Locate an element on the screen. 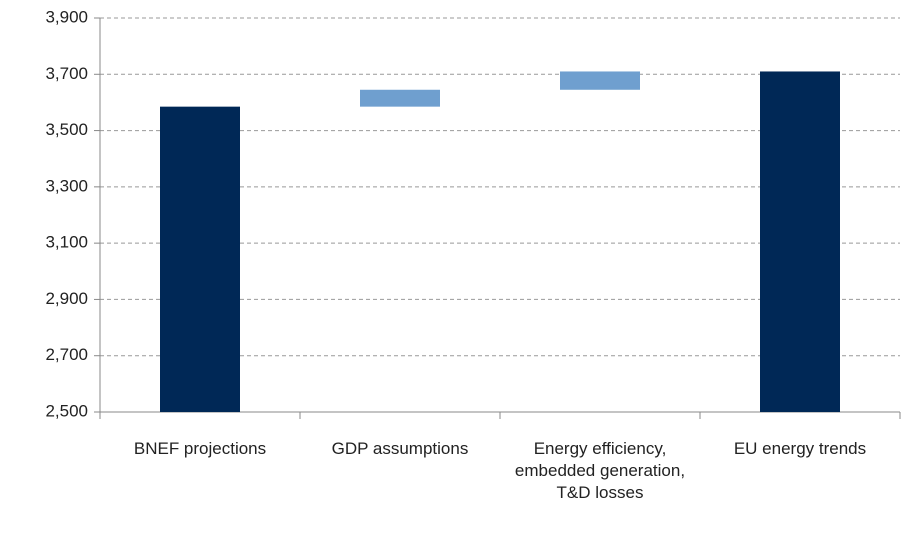 The image size is (901, 540). x-tick-label: BNEF projections is located at coordinates (200, 448).